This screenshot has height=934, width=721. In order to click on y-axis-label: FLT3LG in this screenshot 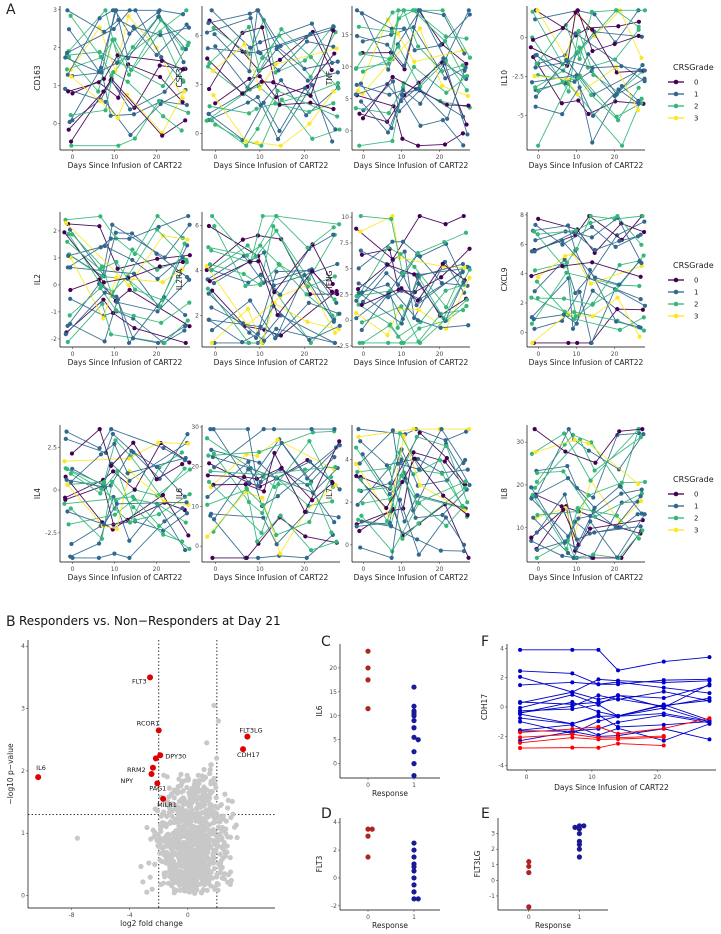, I will do `click(477, 863)`.